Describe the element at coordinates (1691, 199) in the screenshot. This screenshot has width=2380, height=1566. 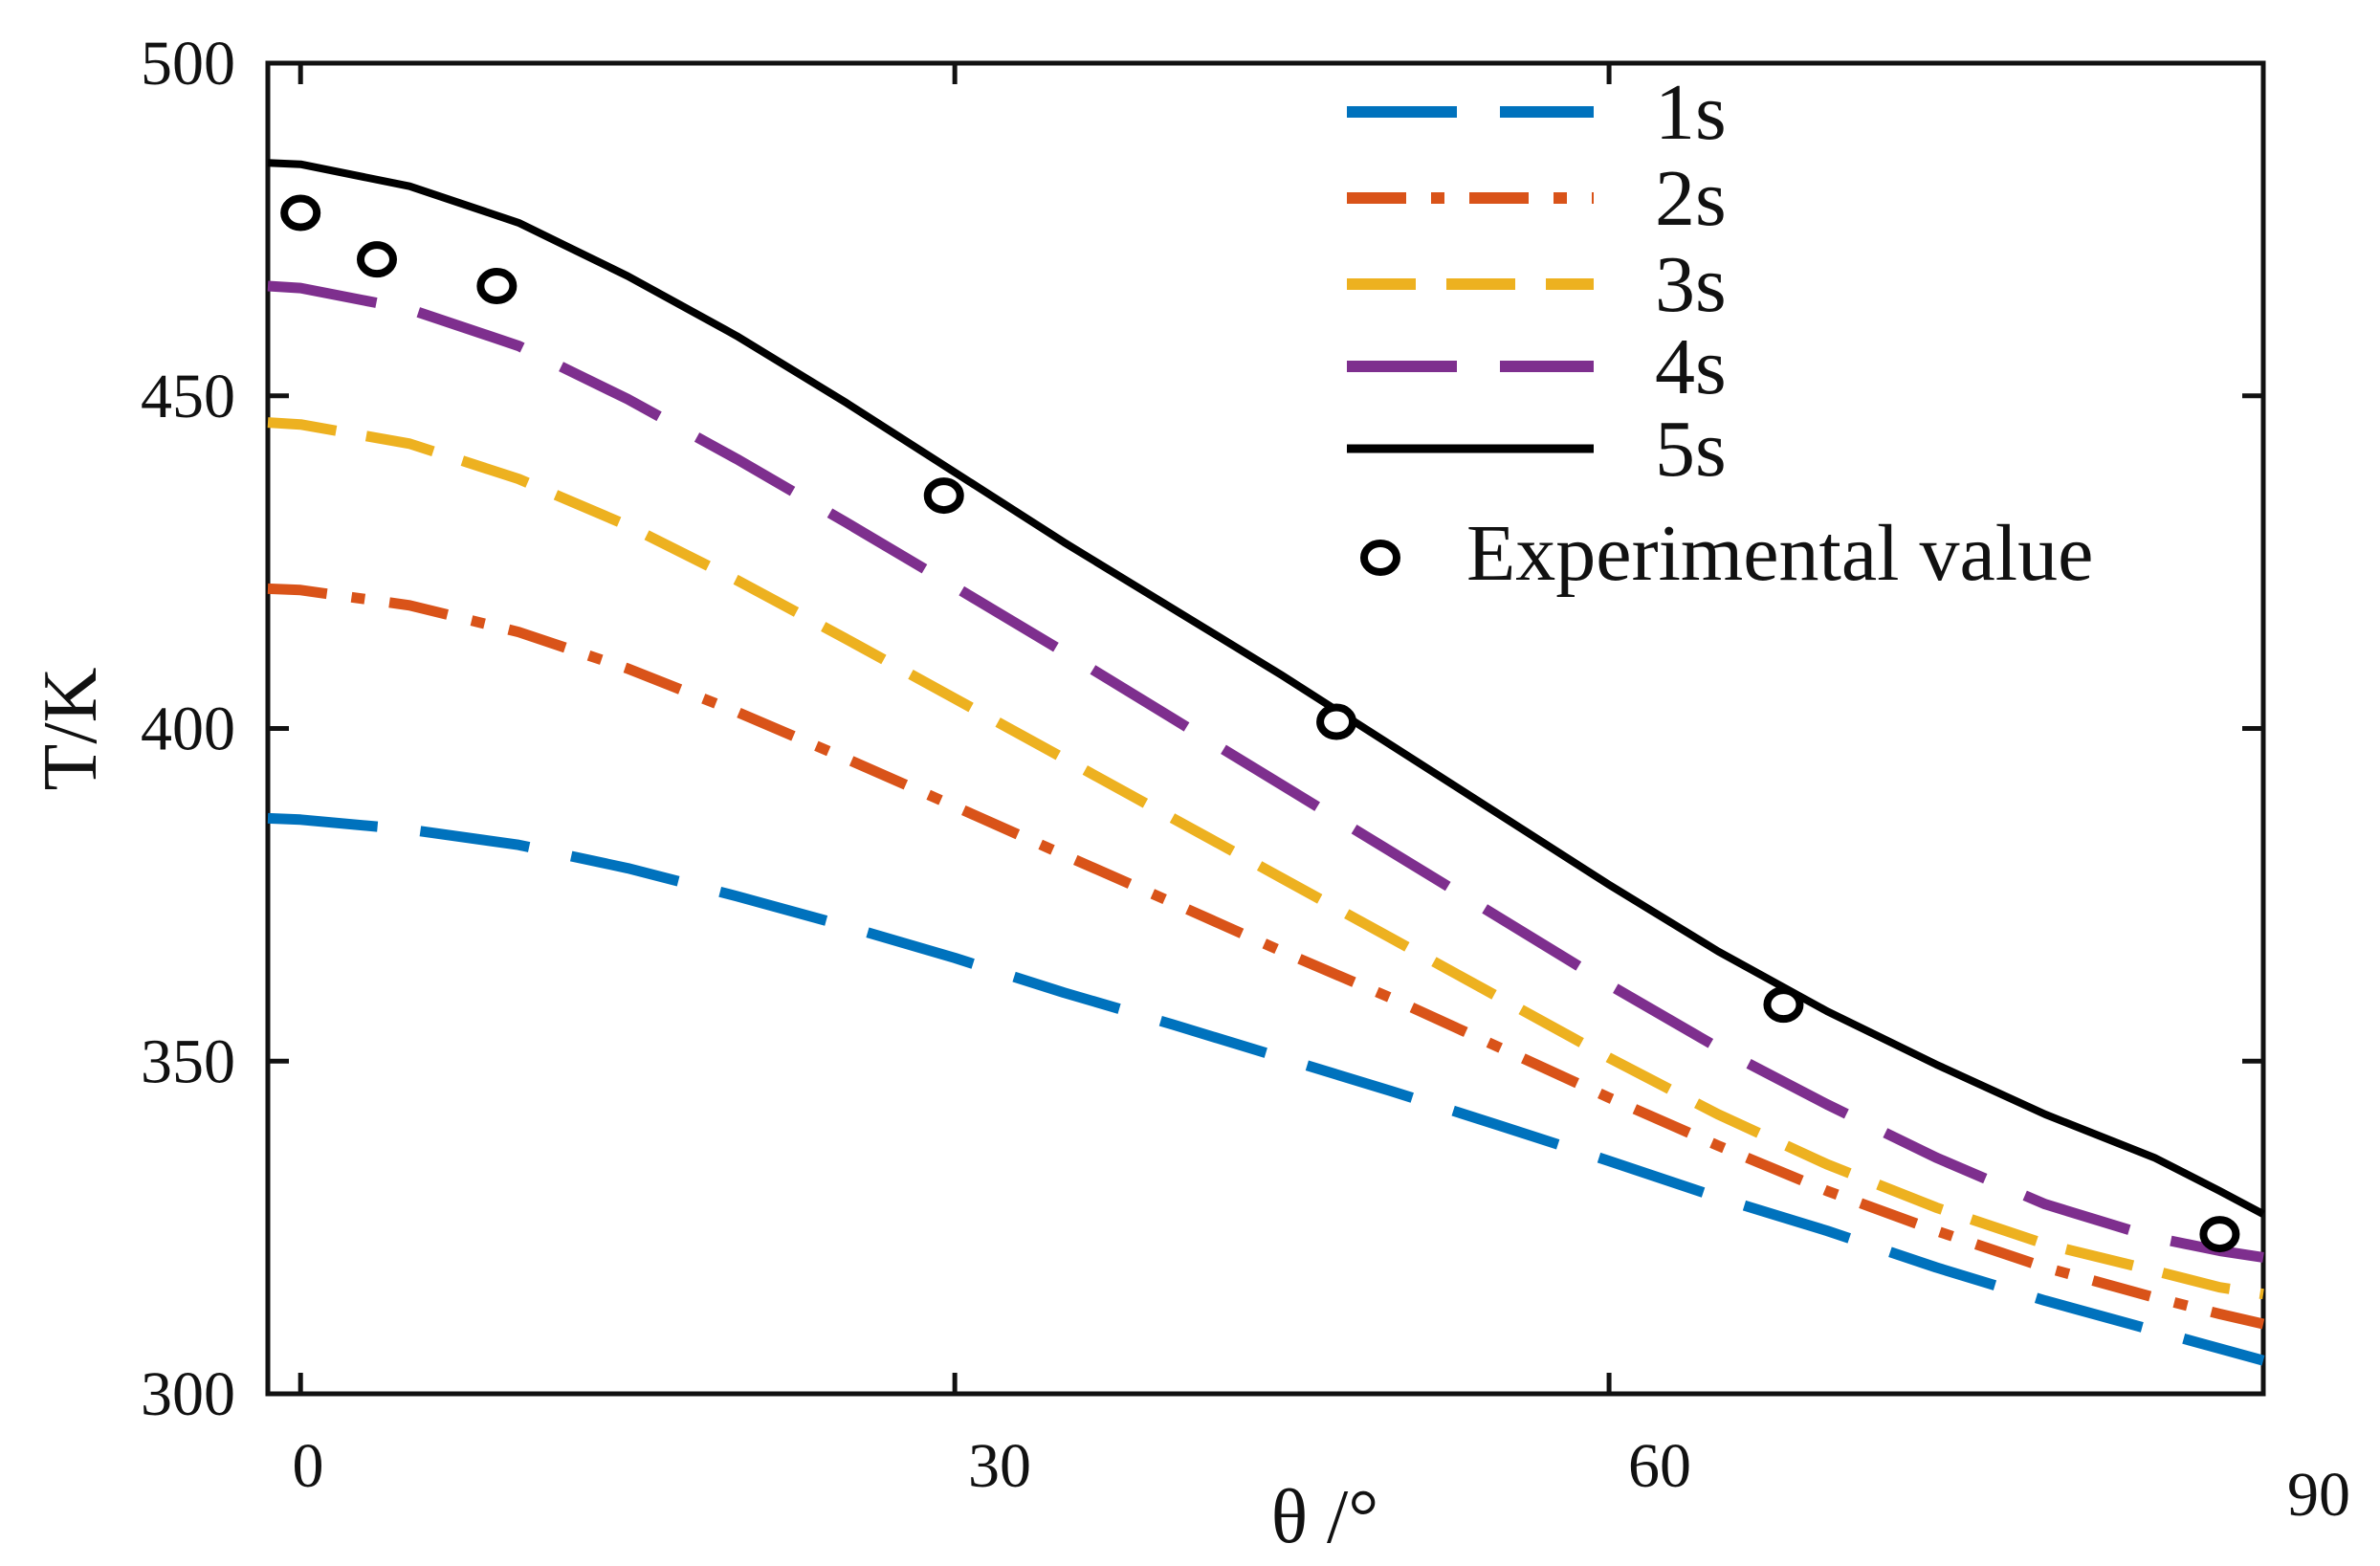
I see `legend-label-2s: 2s` at that location.